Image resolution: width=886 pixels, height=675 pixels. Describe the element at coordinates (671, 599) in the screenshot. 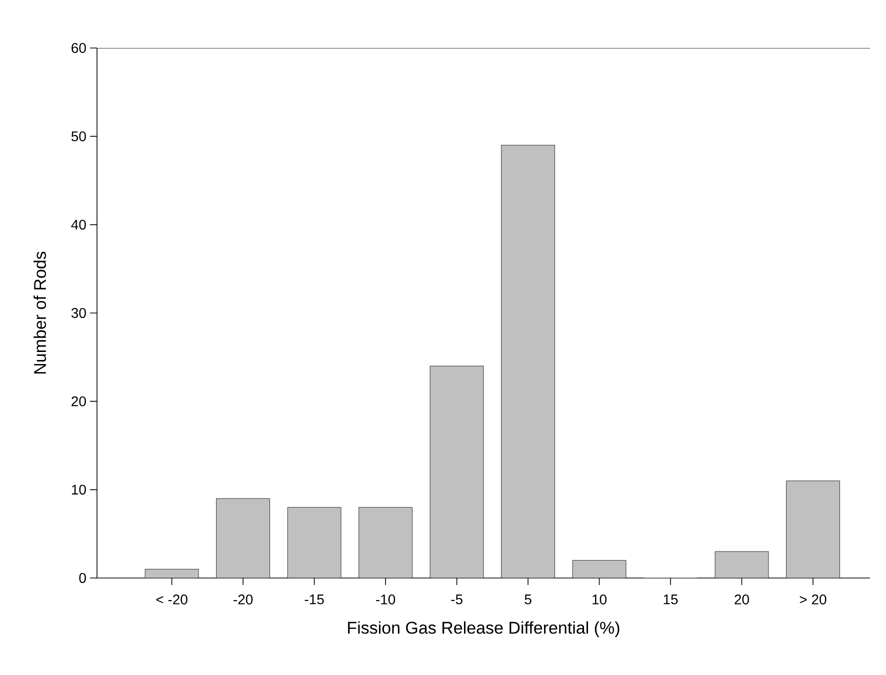

I see `x-tick-label: 15` at that location.